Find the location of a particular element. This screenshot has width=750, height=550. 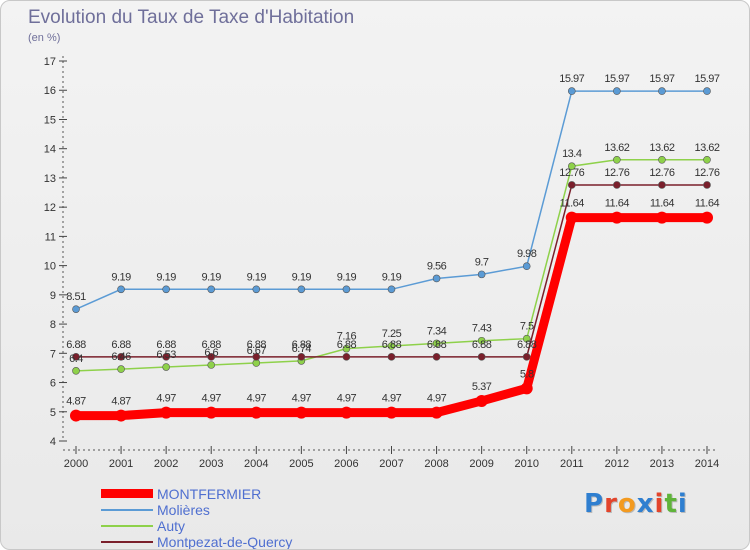

data-label: 9.7 is located at coordinates (482, 262).